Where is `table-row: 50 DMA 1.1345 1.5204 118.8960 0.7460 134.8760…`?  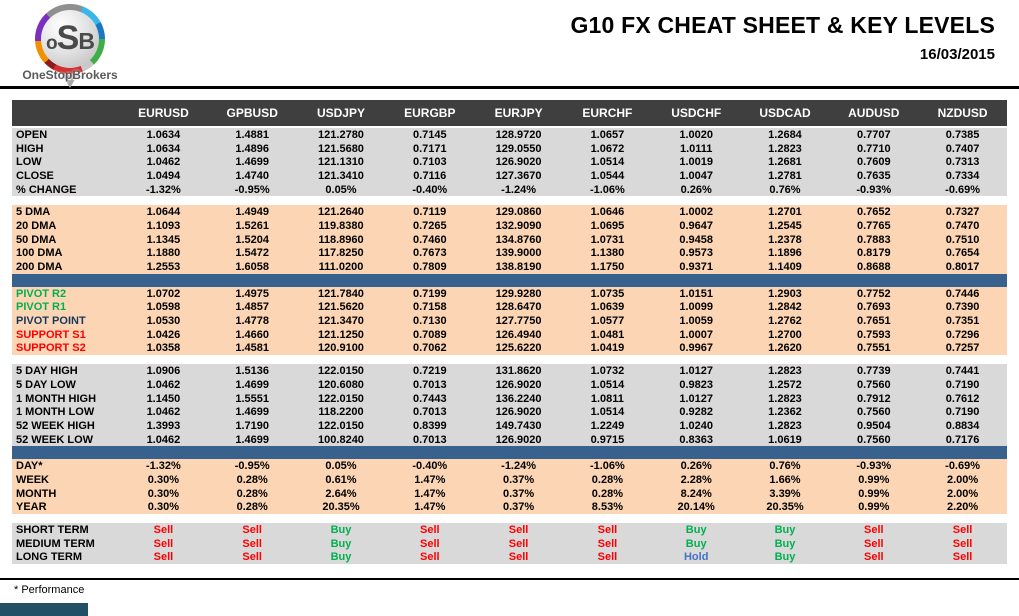
table-row: 50 DMA 1.1345 1.5204 118.8960 0.7460 134.8760… is located at coordinates (509, 240).